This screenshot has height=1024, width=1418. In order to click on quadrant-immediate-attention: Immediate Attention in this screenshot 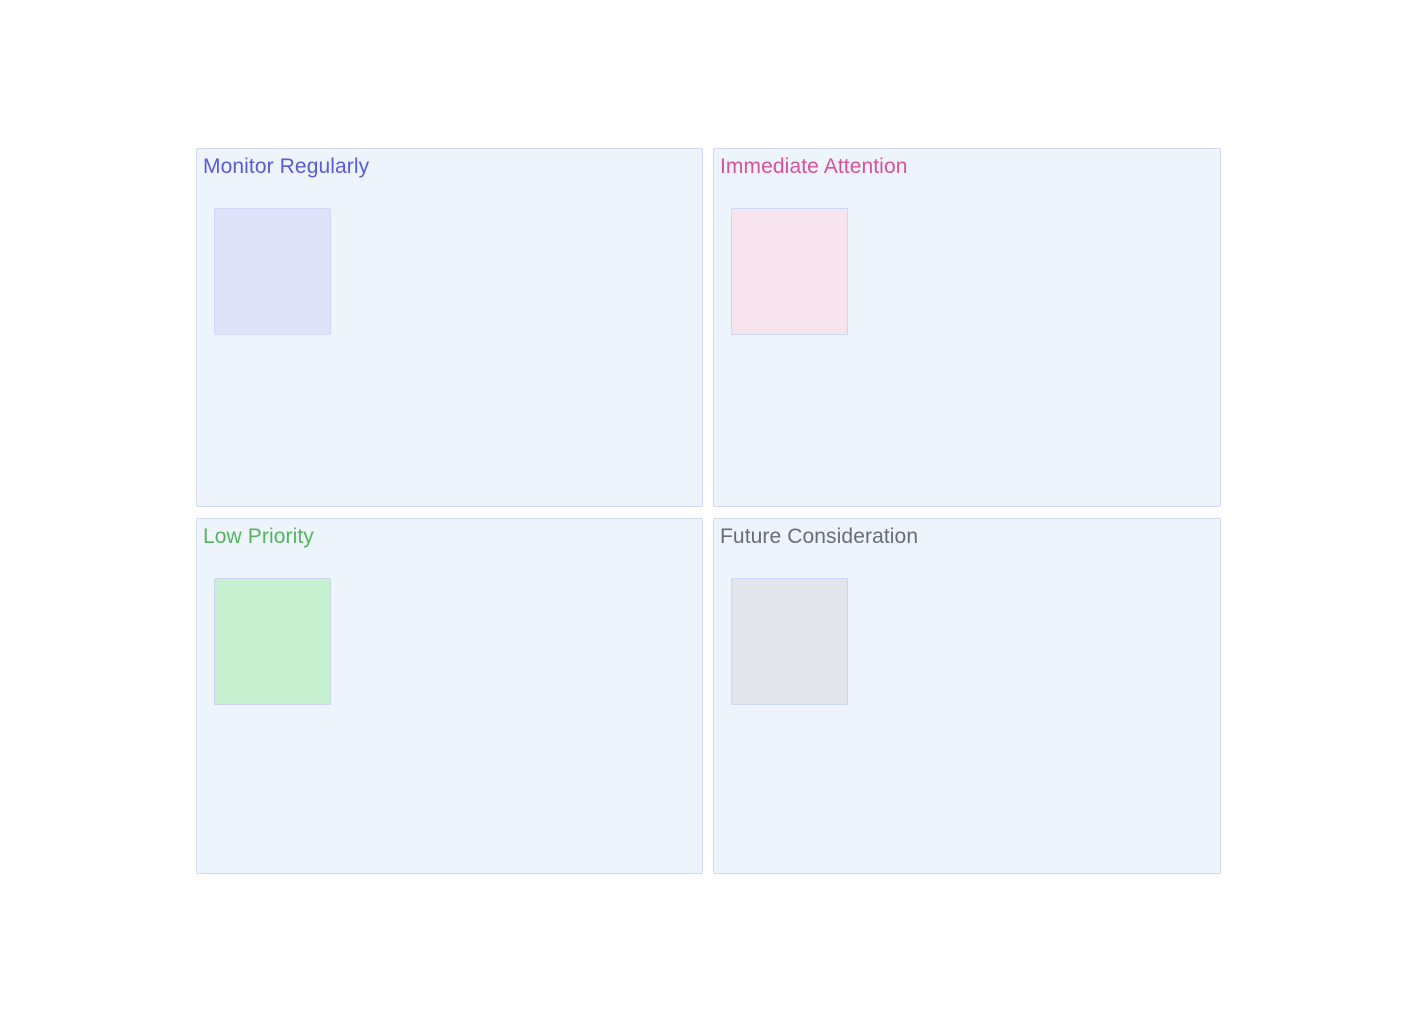, I will do `click(967, 327)`.